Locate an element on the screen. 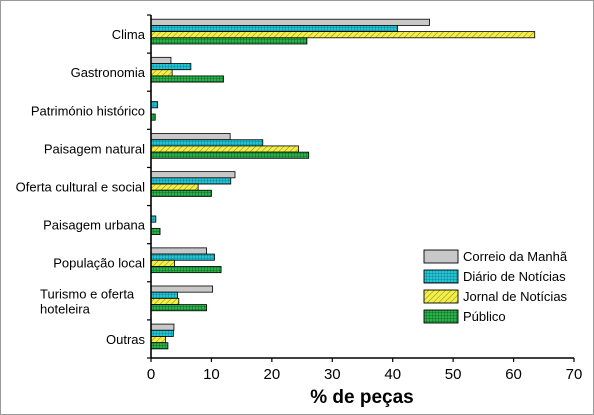  category-label: Património histórico is located at coordinates (88, 110).